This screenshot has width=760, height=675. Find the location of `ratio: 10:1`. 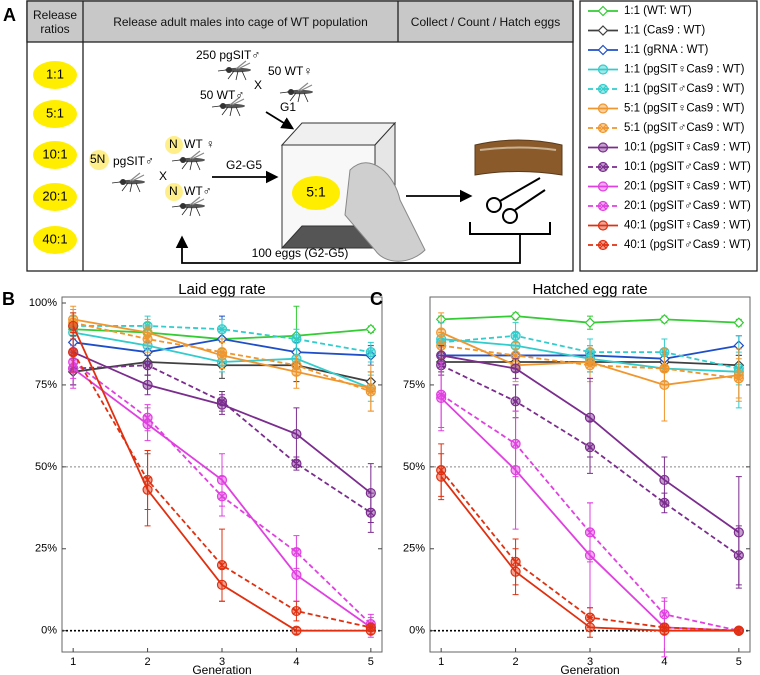

ratio: 10:1 is located at coordinates (54, 153).